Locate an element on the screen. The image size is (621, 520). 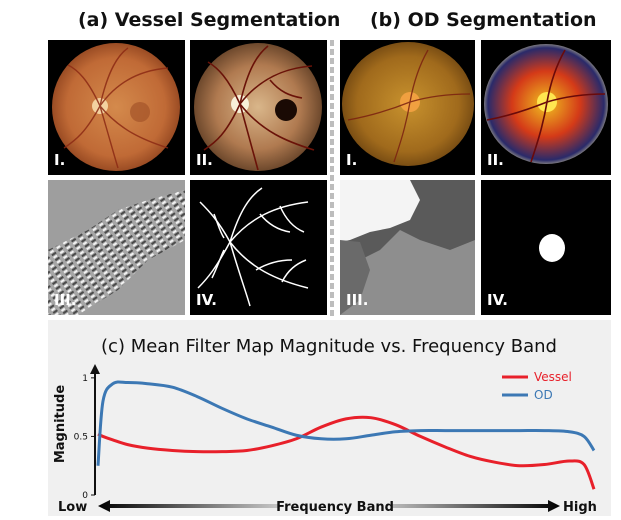
vessel-panel-iii-label: III. is located at coordinates (65, 300).